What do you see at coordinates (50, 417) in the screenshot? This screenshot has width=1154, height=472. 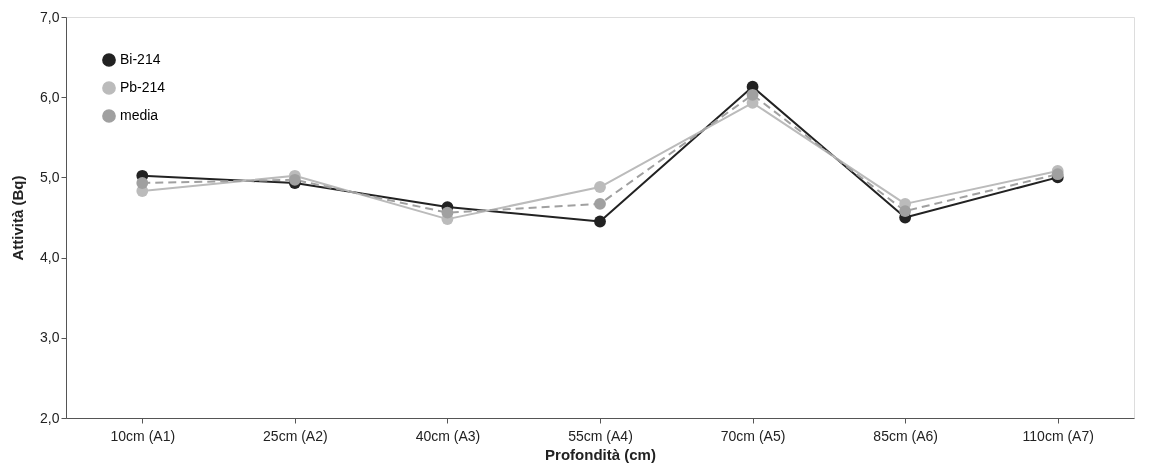 I see `y-tick-label: 2,0` at bounding box center [50, 417].